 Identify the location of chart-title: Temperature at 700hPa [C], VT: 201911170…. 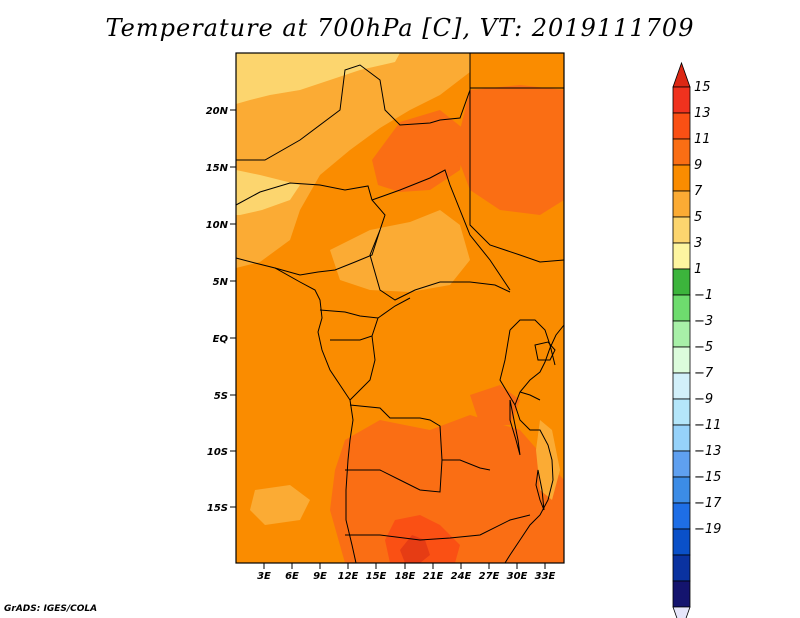
(400, 28).